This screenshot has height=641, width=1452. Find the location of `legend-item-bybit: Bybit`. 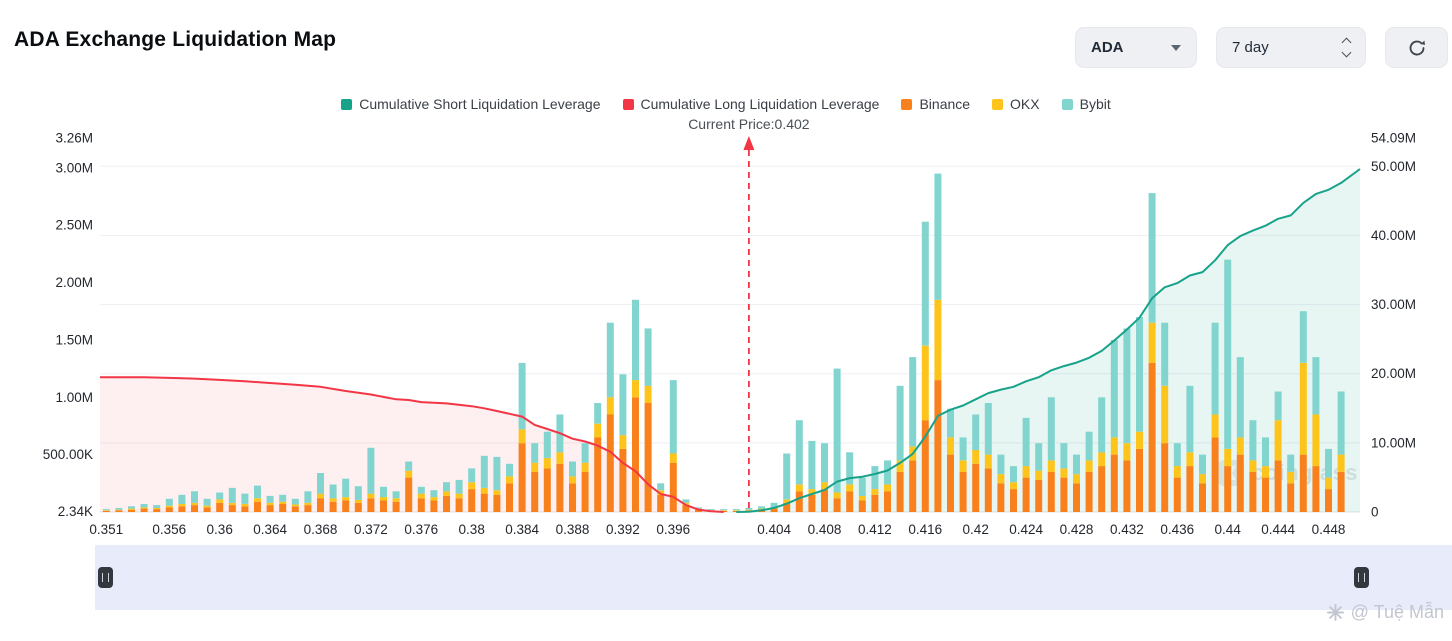

legend-item-bybit: Bybit is located at coordinates (1086, 104).